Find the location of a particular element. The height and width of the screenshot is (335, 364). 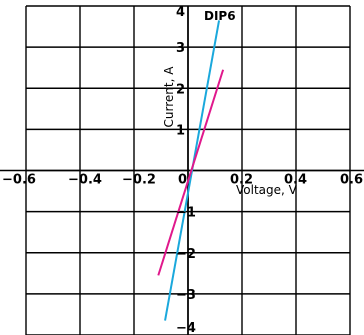

x-tick-label: 0 is located at coordinates (182, 180).